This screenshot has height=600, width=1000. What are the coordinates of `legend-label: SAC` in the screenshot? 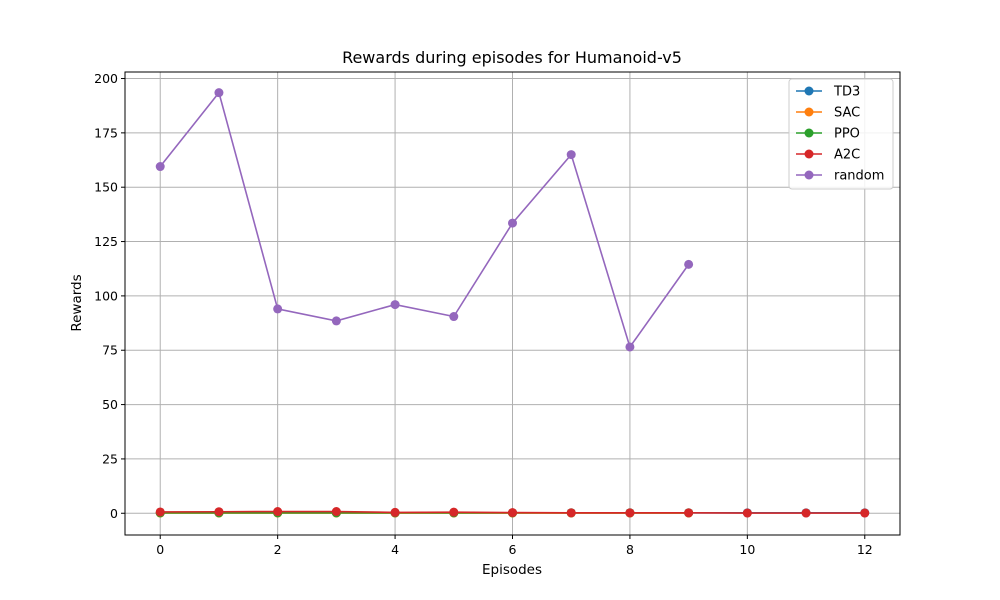 It's located at (847, 113).